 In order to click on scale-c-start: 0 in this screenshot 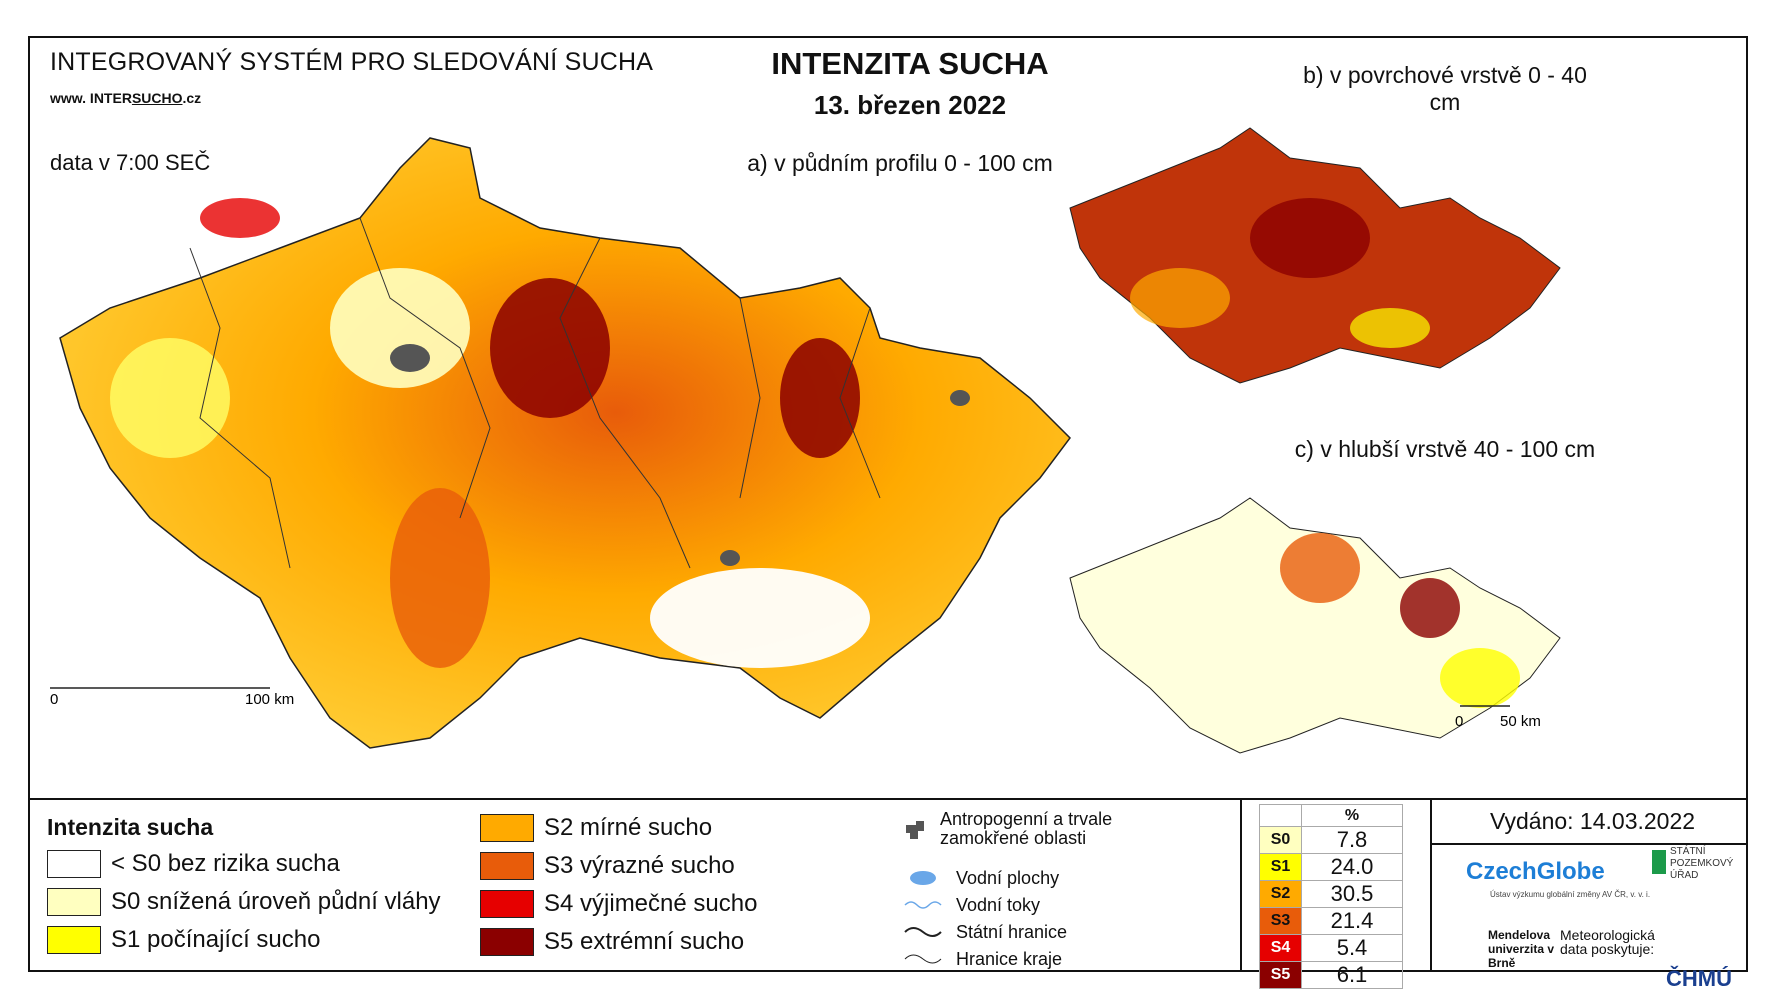, I will do `click(1459, 721)`.